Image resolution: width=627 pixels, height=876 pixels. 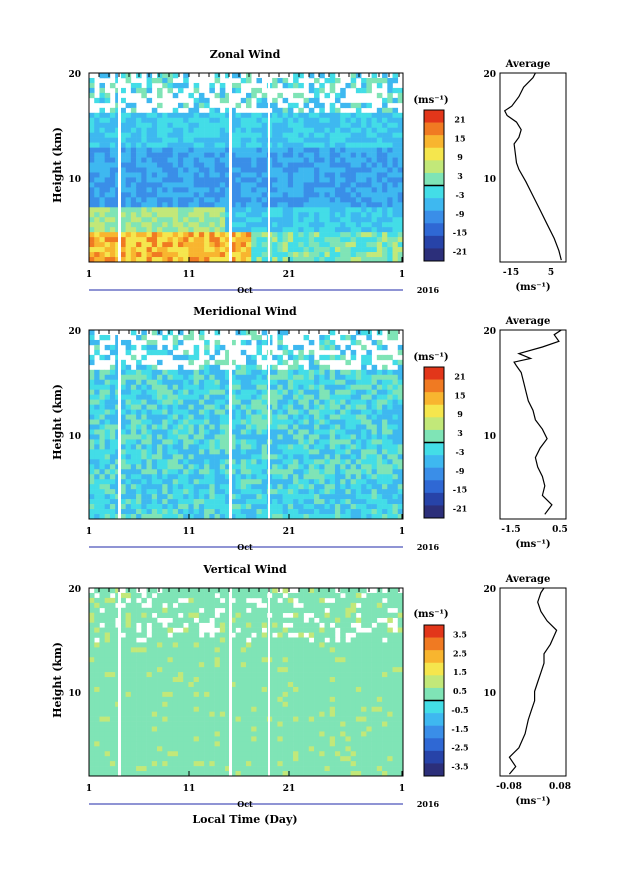 I want to click on heatmap-frame, so click(x=246, y=424).